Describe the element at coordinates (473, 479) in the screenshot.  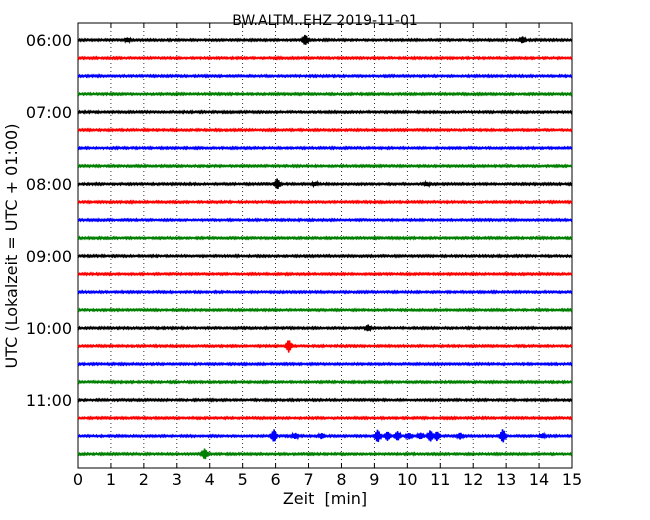
I see `x-tick-label: 12` at that location.